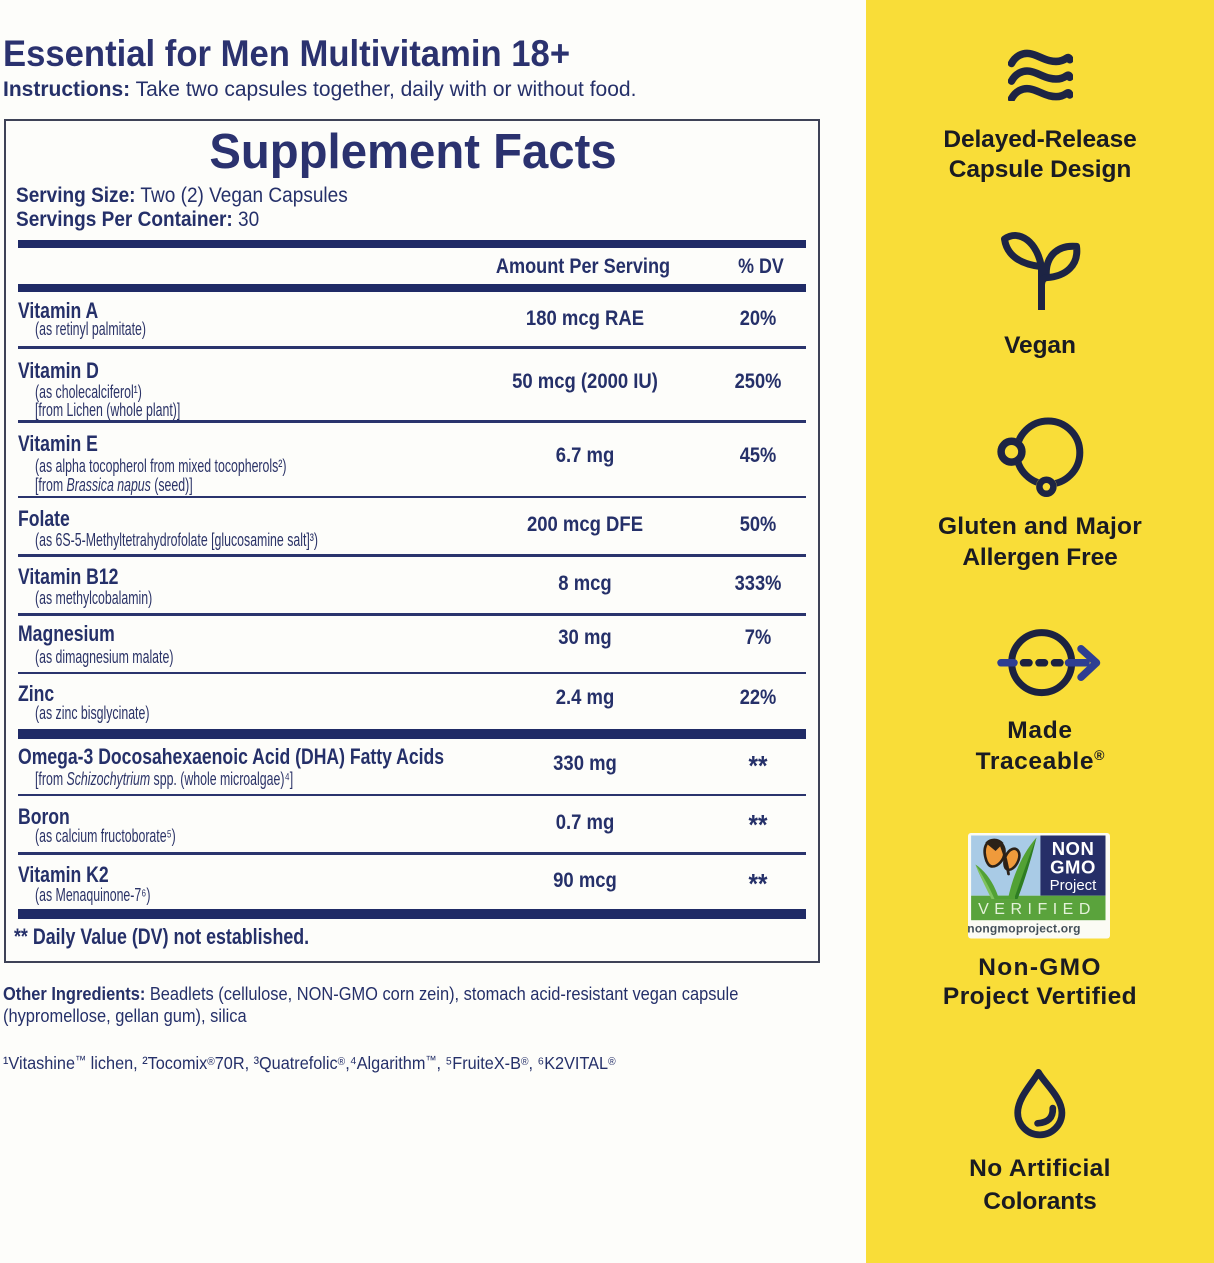 The image size is (1214, 1263). What do you see at coordinates (1073, 867) in the screenshot?
I see `svg-text: GMO` at bounding box center [1073, 867].